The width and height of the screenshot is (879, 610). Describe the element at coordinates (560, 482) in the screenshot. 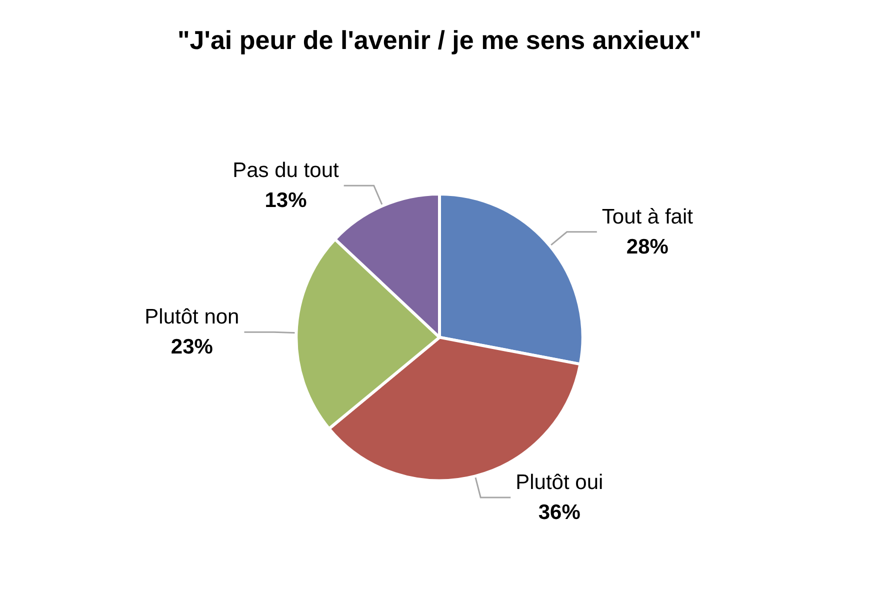

I see `slice-label: Plutôt oui` at that location.